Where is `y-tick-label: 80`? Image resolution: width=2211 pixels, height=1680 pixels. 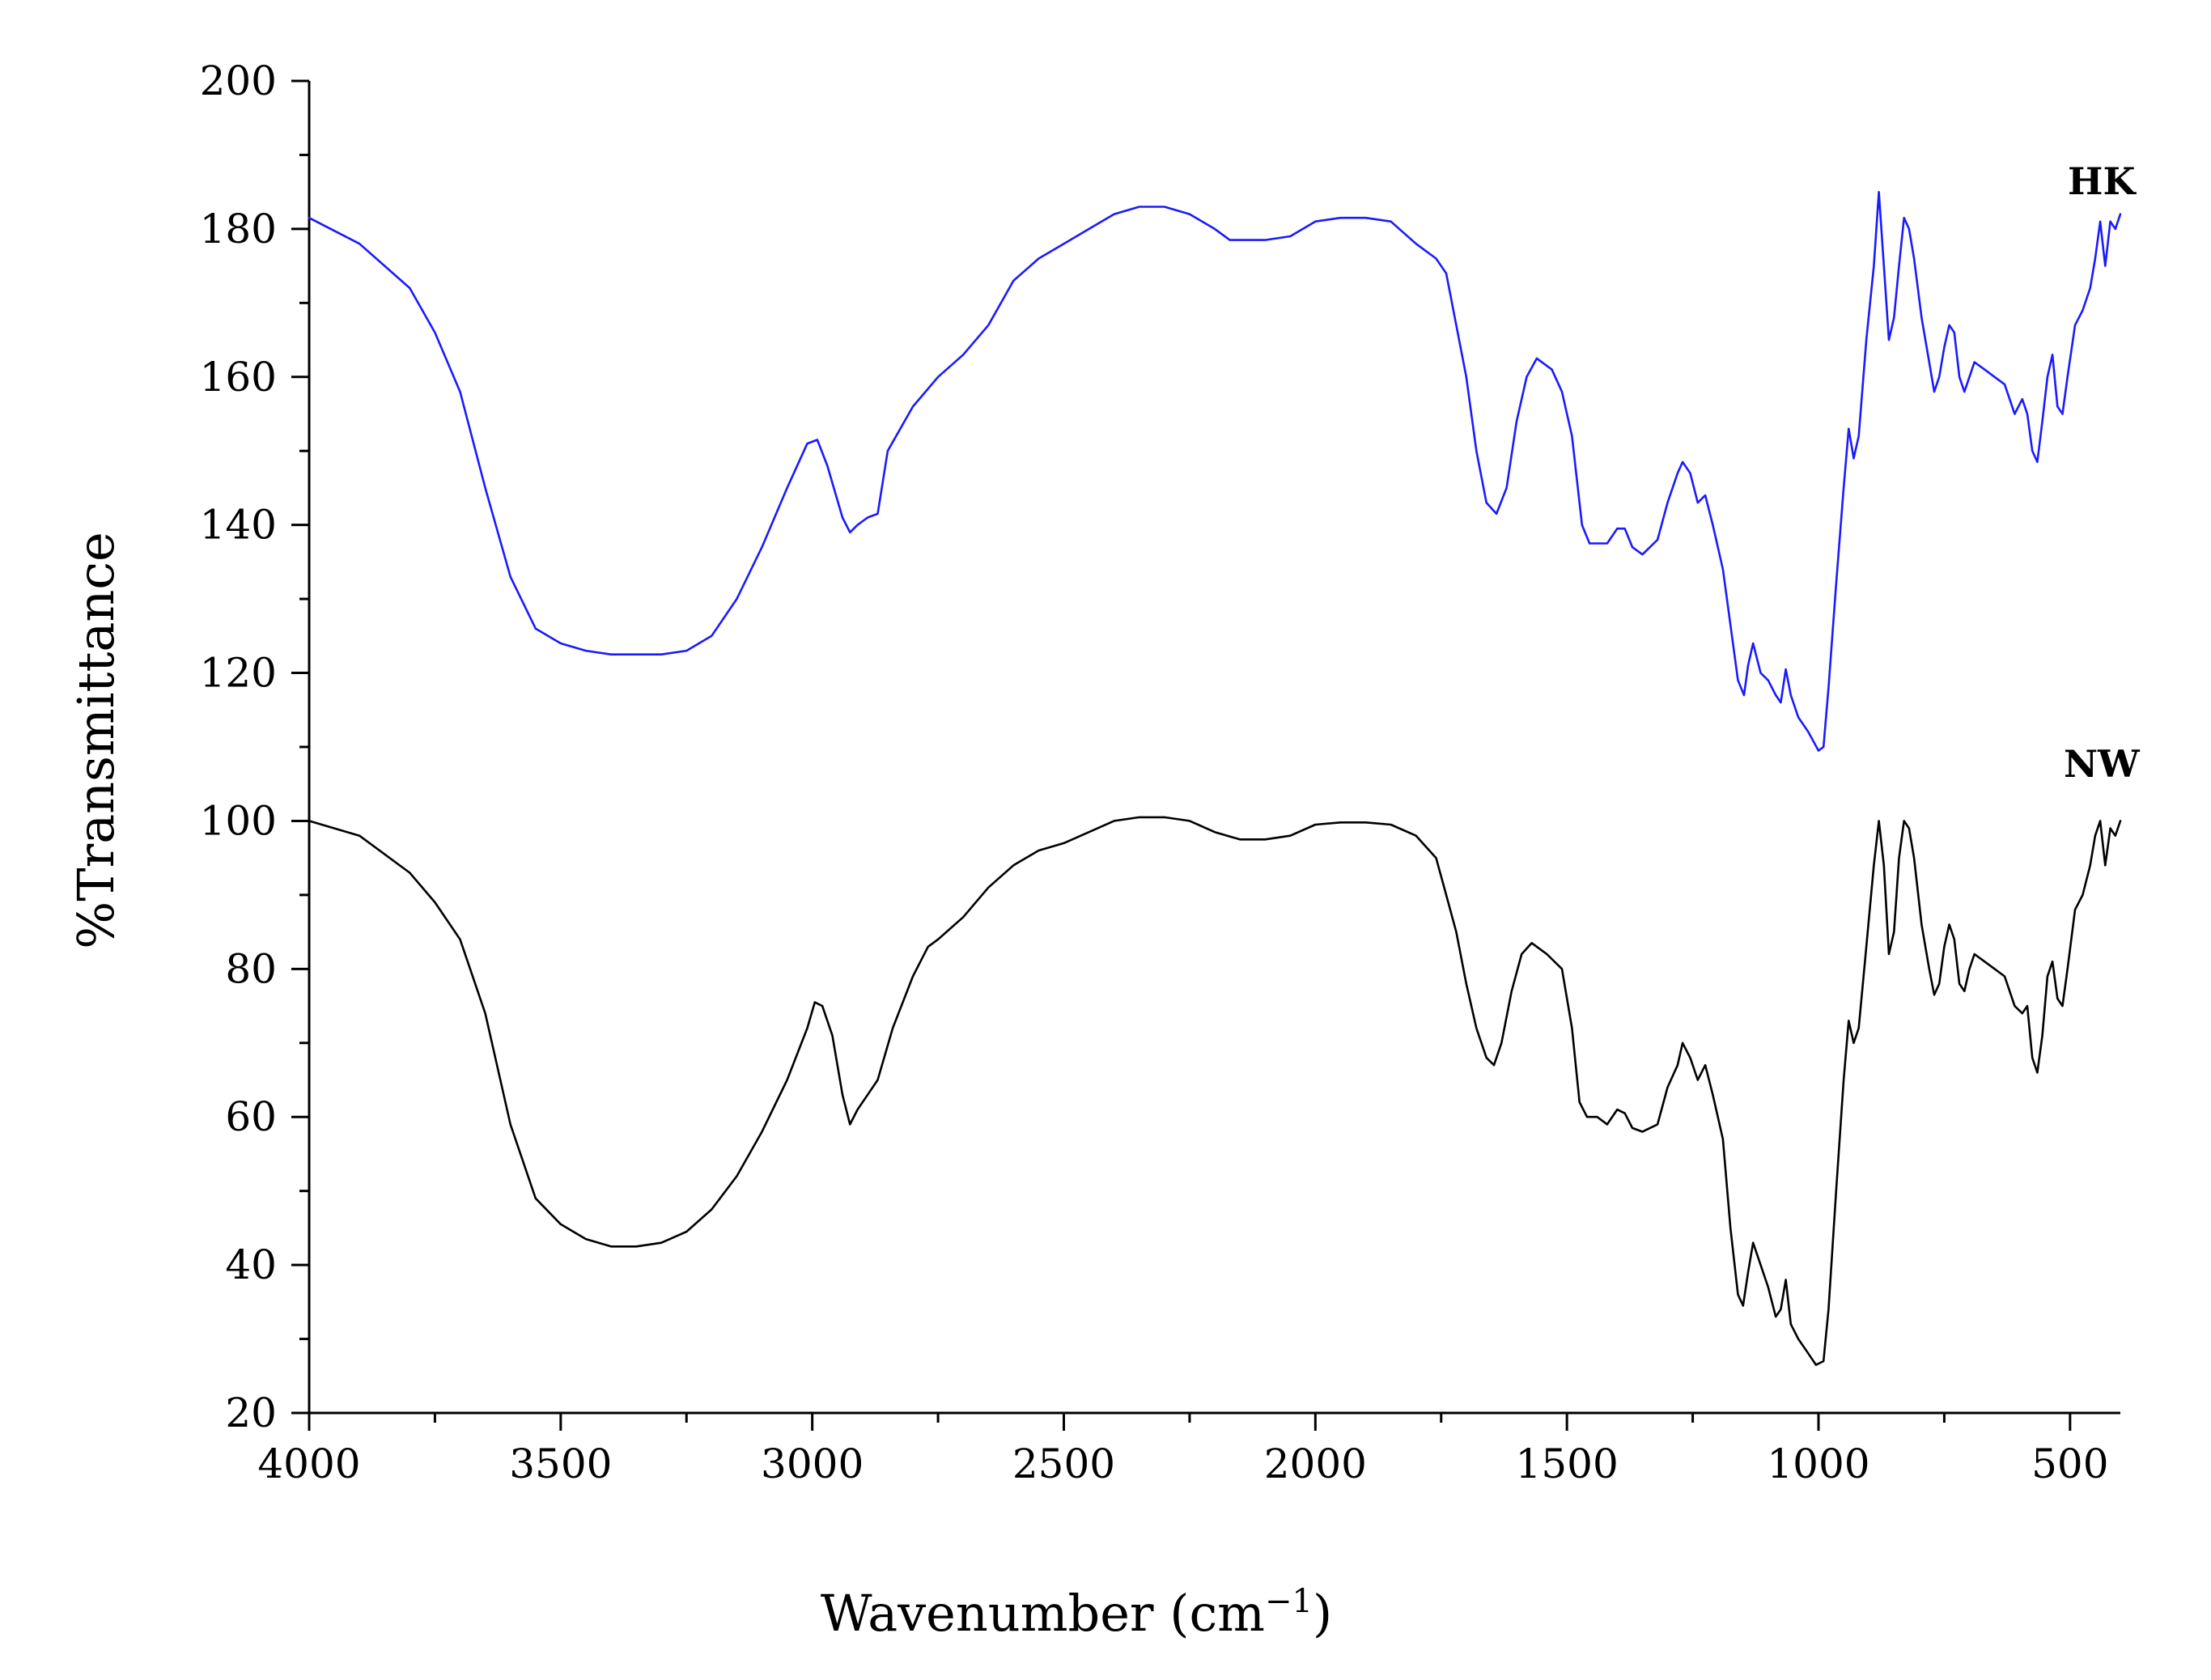 y-tick-label: 80 is located at coordinates (251, 969).